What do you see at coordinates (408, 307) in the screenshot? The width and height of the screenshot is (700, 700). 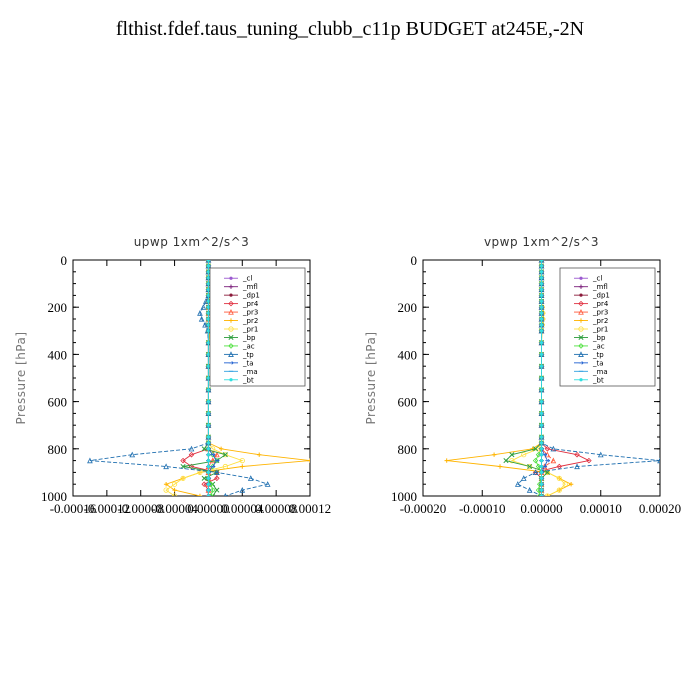 I see `y-tick-label: 200` at bounding box center [408, 307].